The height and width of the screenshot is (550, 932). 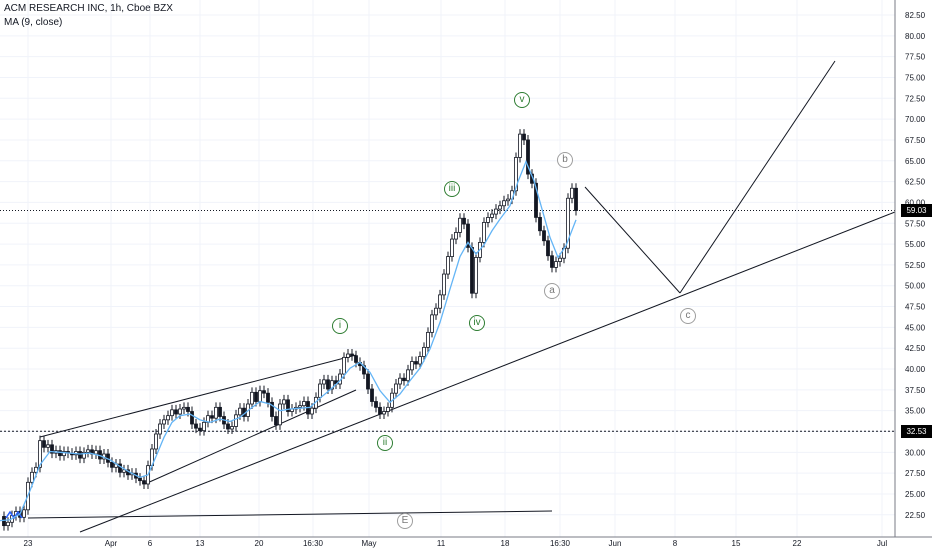 What do you see at coordinates (915, 515) in the screenshot?
I see `y-tick-label: 22.50` at bounding box center [915, 515].